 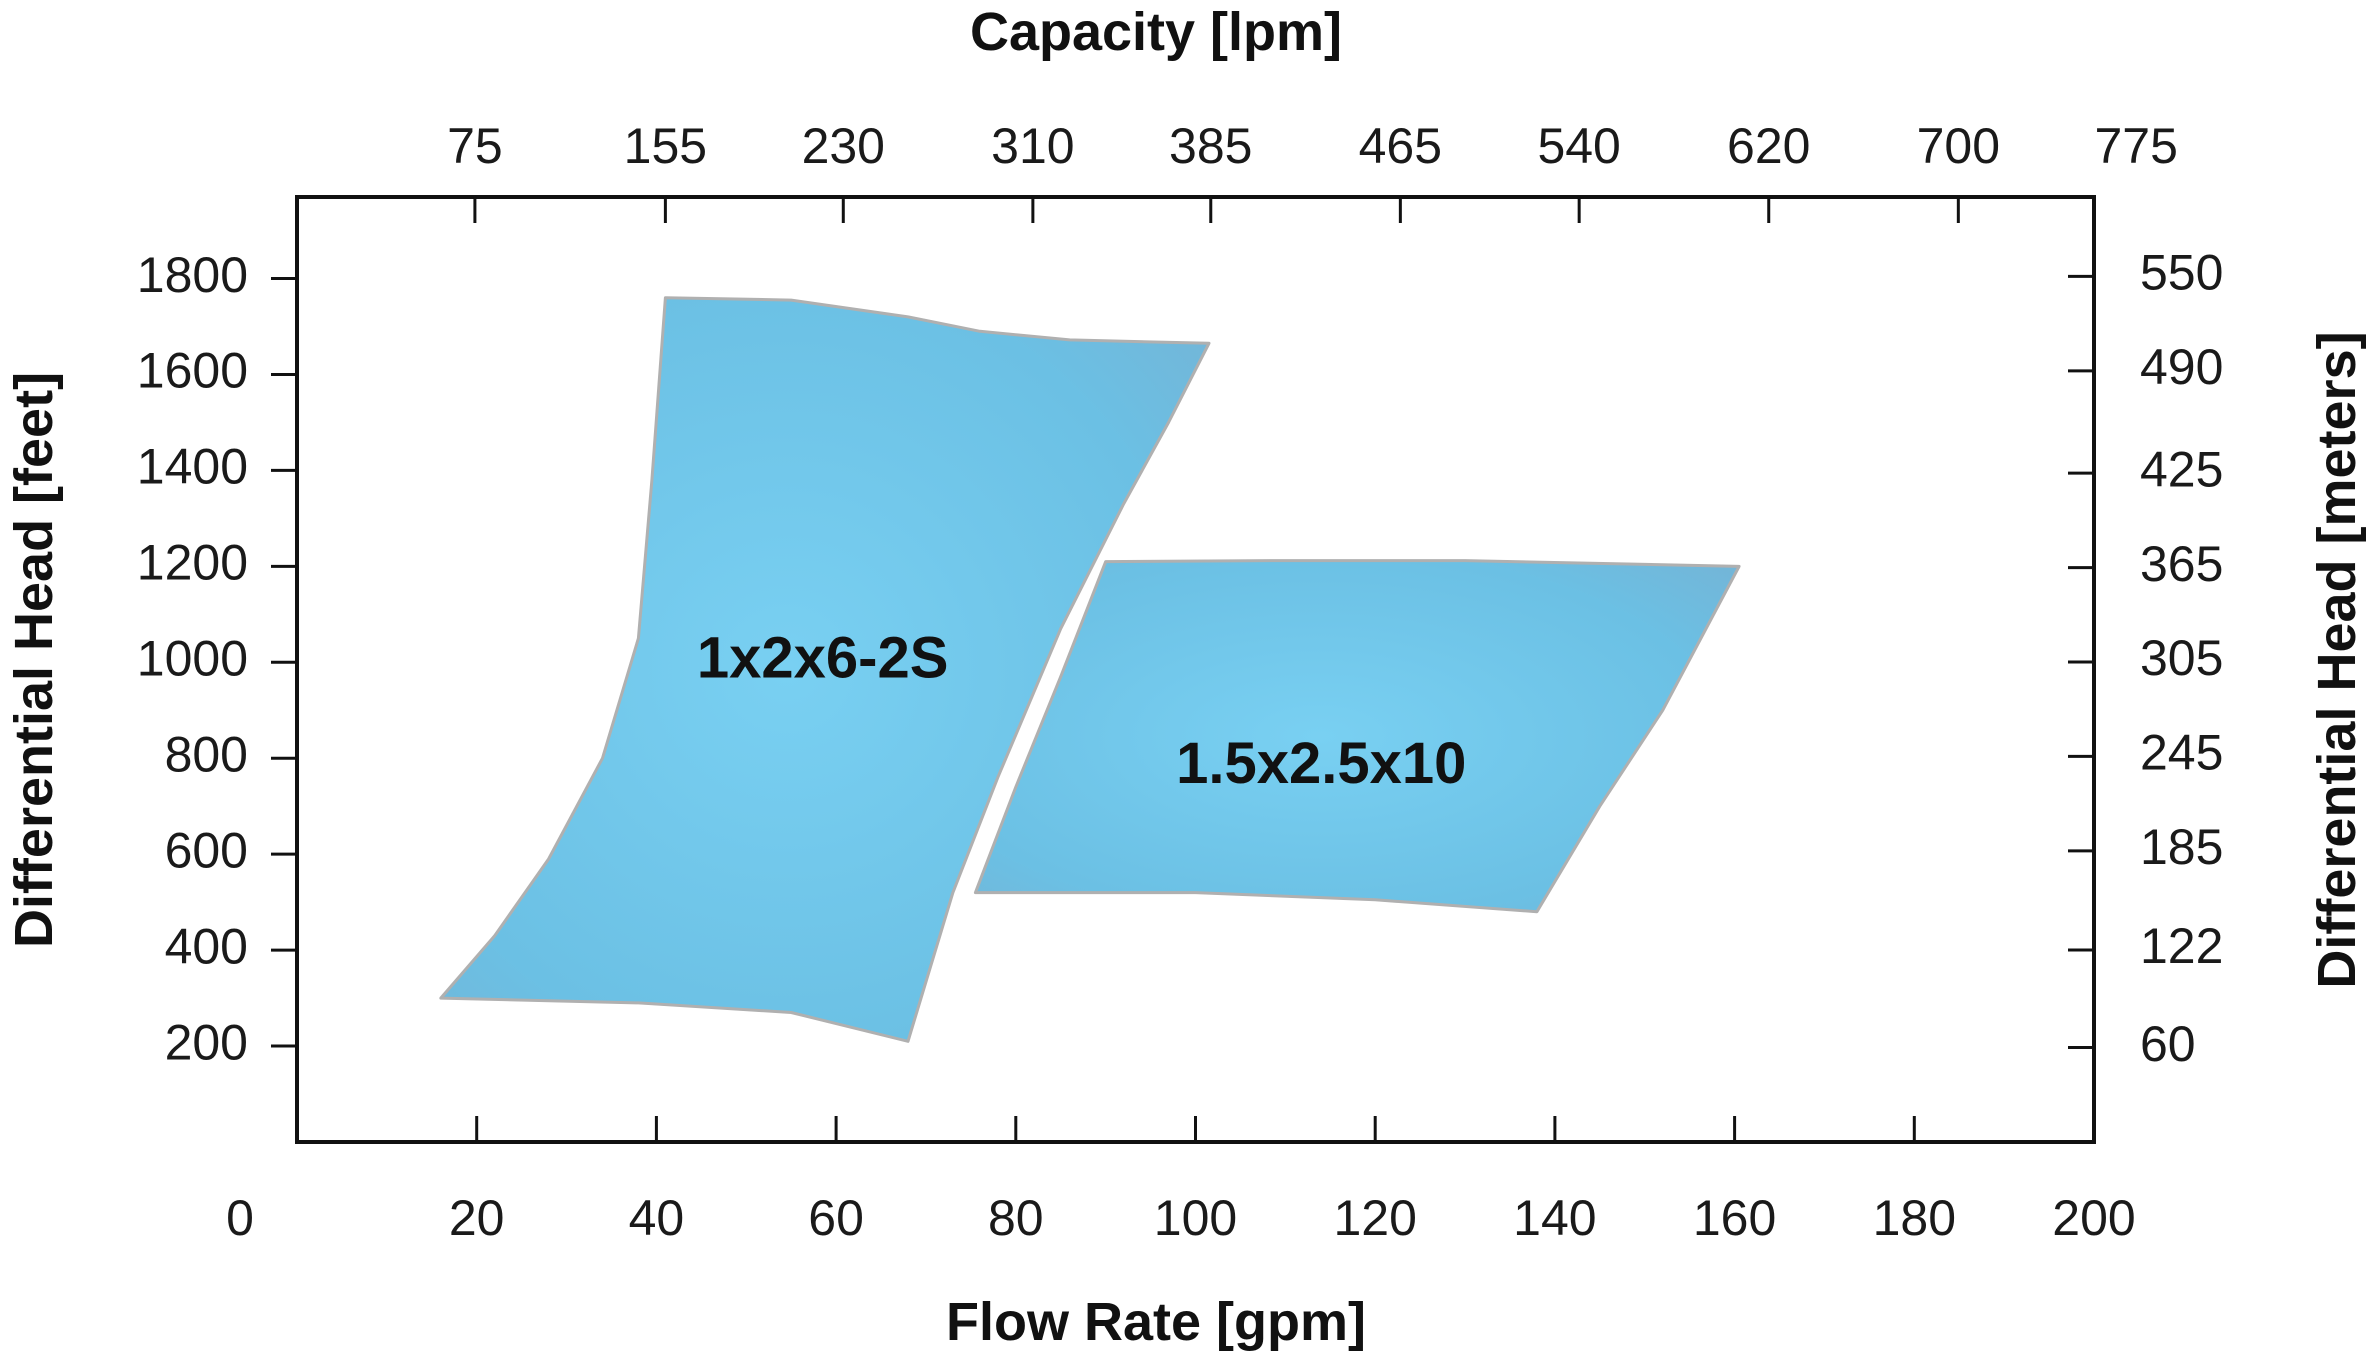 What do you see at coordinates (206, 946) in the screenshot?
I see `y-tick-label: 400` at bounding box center [206, 946].